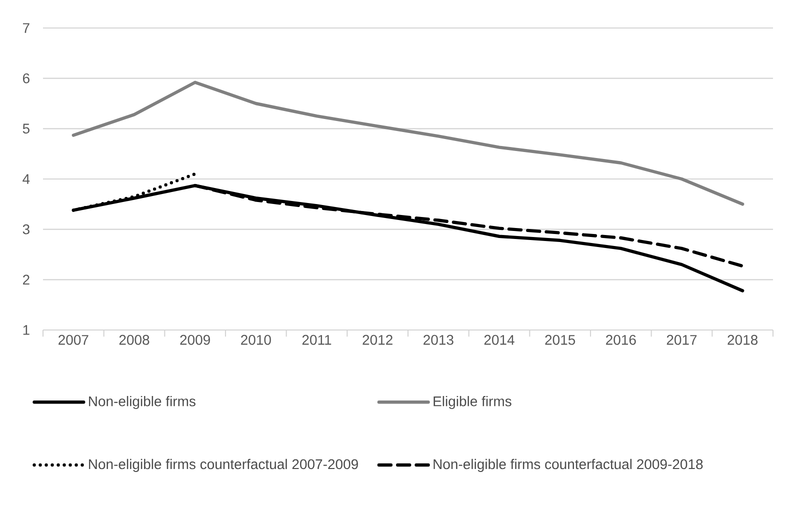 This screenshot has width=790, height=514. Describe the element at coordinates (142, 403) in the screenshot. I see `legend-label: Non-eligible firms` at that location.